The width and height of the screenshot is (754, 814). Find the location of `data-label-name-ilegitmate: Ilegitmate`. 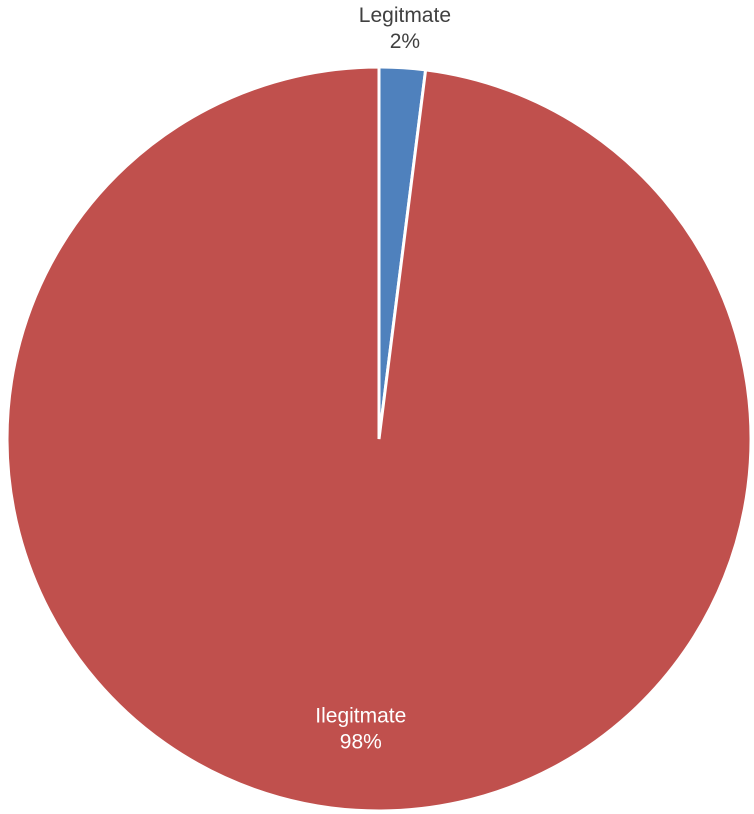

data-label-name-ilegitmate: Ilegitmate is located at coordinates (360, 716).